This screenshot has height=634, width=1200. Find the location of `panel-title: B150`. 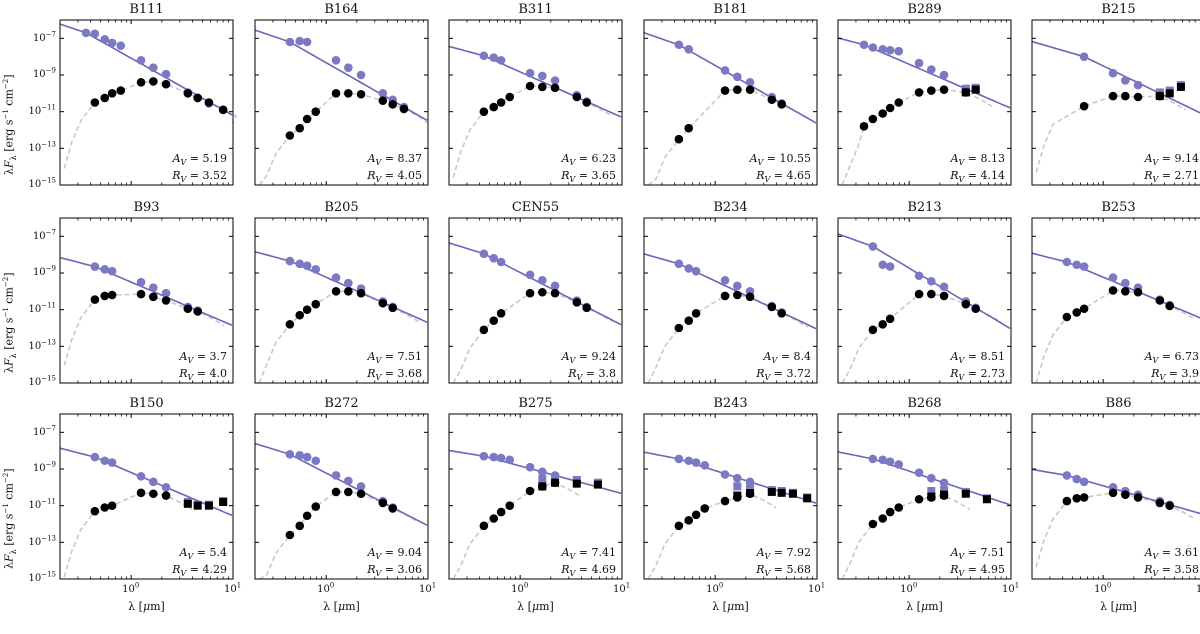

panel-title: B150 is located at coordinates (146, 403).